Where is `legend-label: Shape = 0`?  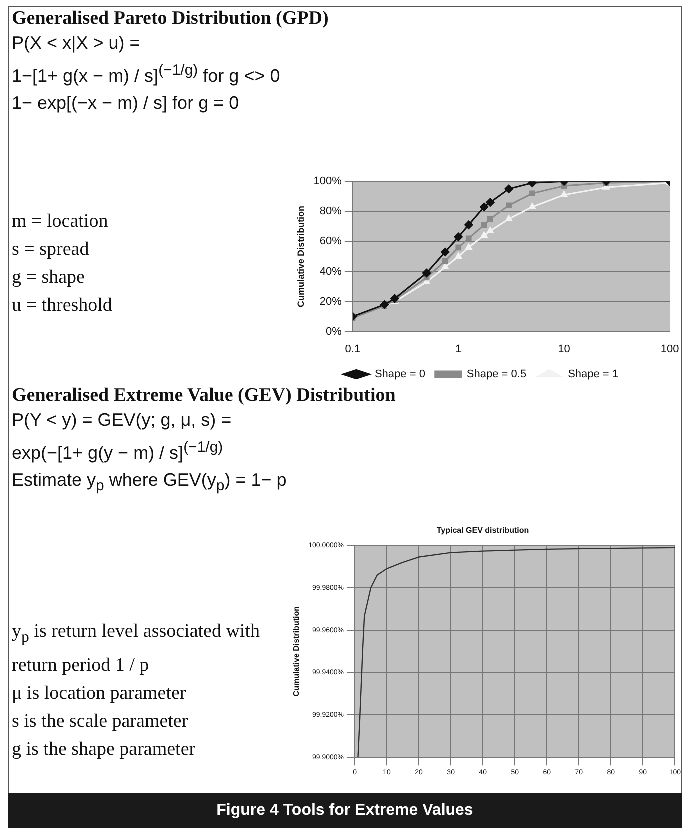 legend-label: Shape = 0 is located at coordinates (400, 374).